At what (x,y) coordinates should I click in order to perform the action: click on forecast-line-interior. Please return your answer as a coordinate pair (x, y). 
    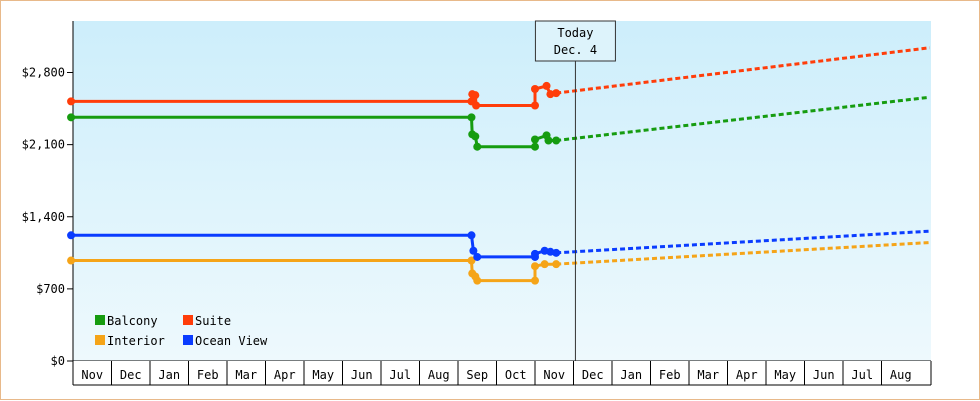
    Looking at the image, I should click on (743, 253).